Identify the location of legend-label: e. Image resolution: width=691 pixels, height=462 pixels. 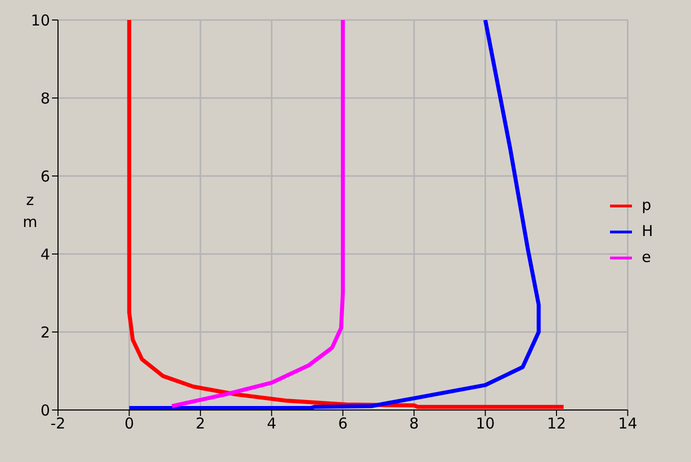
(646, 257).